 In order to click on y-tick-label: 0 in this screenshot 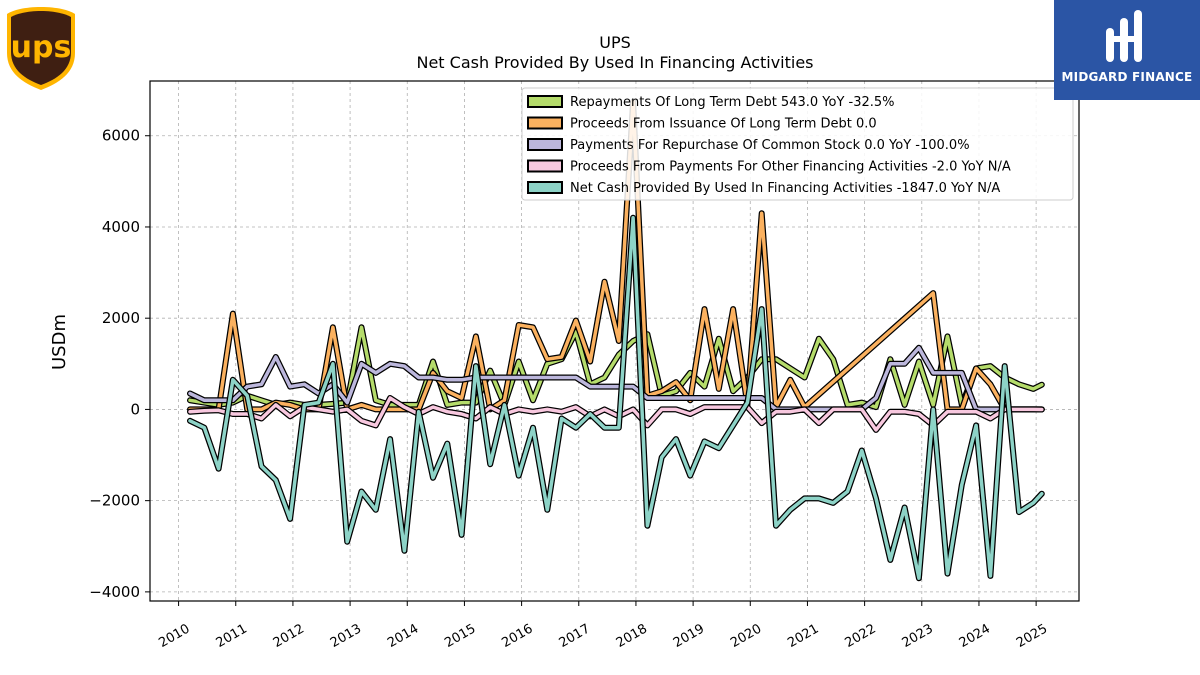, I will do `click(135, 409)`.